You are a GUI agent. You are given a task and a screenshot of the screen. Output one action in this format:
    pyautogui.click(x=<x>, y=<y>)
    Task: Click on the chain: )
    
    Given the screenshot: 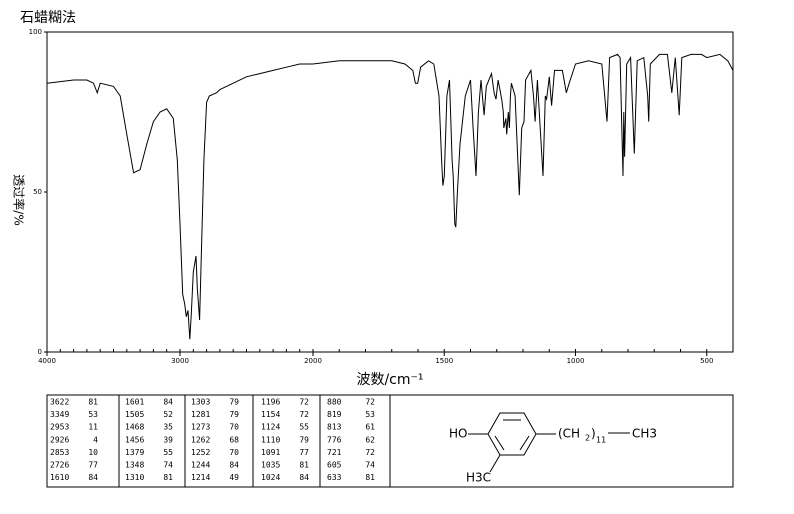 What is the action you would take?
    pyautogui.click(x=593, y=434)
    